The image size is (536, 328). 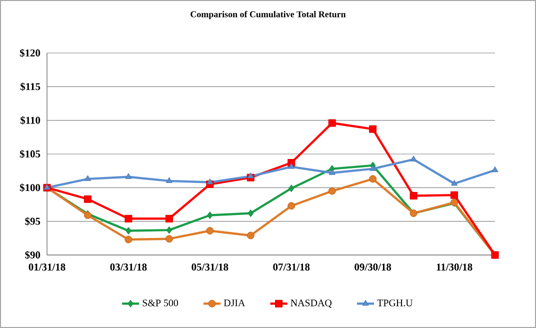 I want to click on legend-label: S&P 500, so click(x=160, y=303).